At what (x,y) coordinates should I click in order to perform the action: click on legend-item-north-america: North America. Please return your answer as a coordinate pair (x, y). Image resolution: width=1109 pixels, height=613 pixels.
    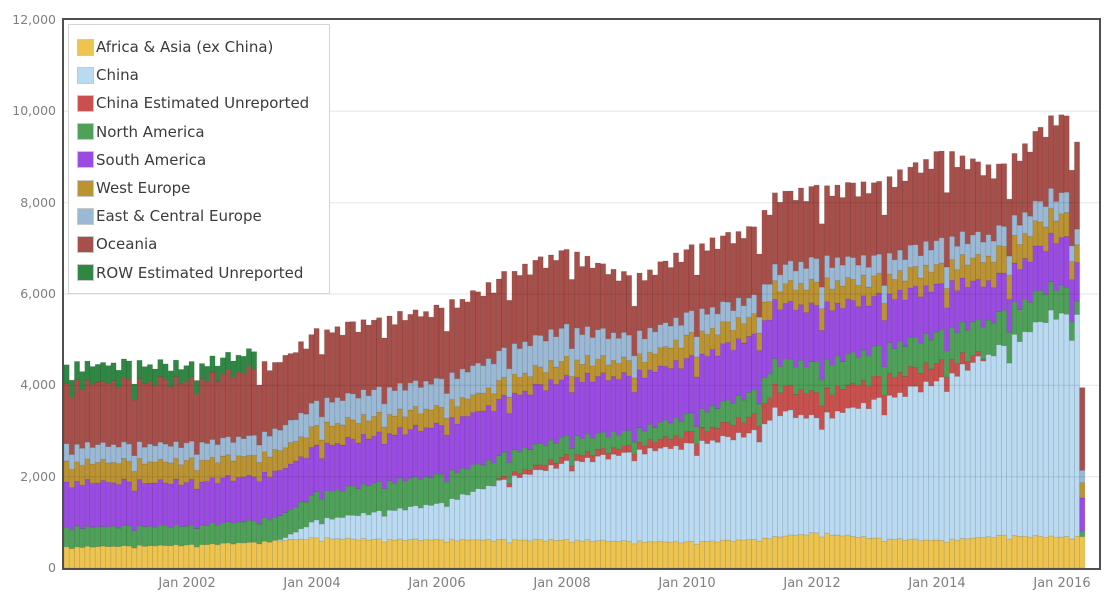
    Looking at the image, I should click on (199, 132).